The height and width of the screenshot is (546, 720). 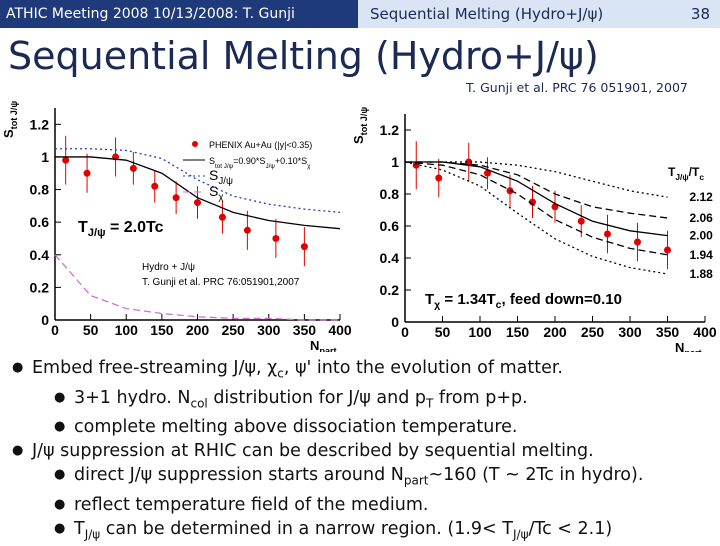 I want to click on curve-label-part: 1.94, so click(x=702, y=255).